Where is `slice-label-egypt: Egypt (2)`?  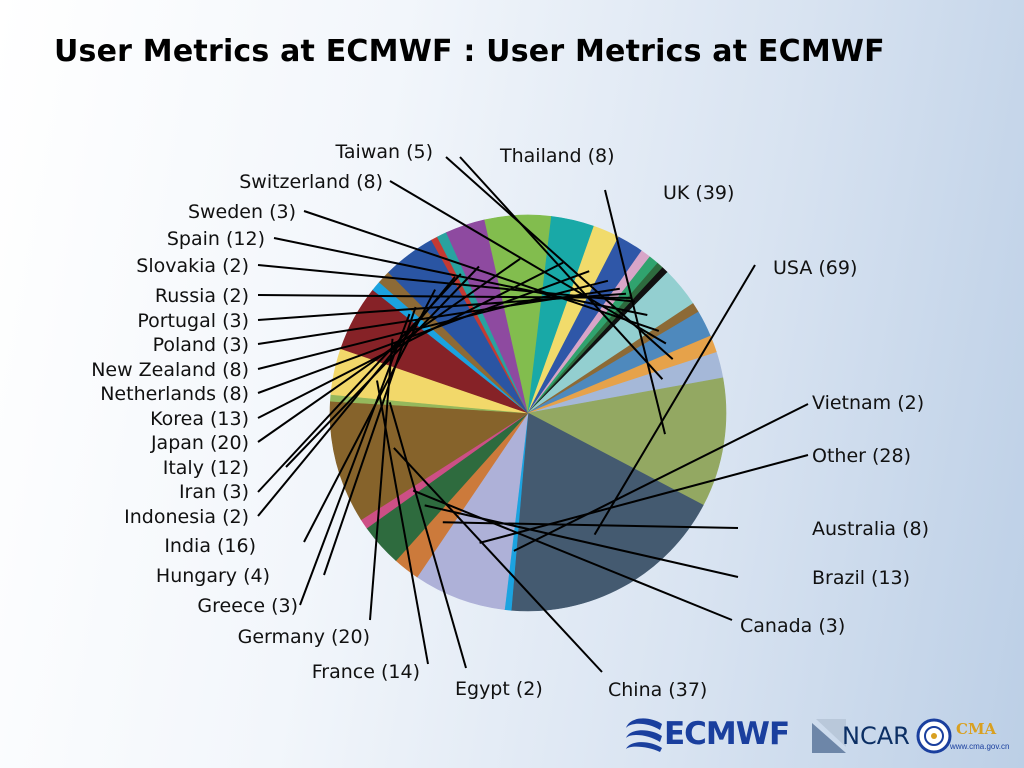
slice-label-egypt: Egypt (2) is located at coordinates (499, 689).